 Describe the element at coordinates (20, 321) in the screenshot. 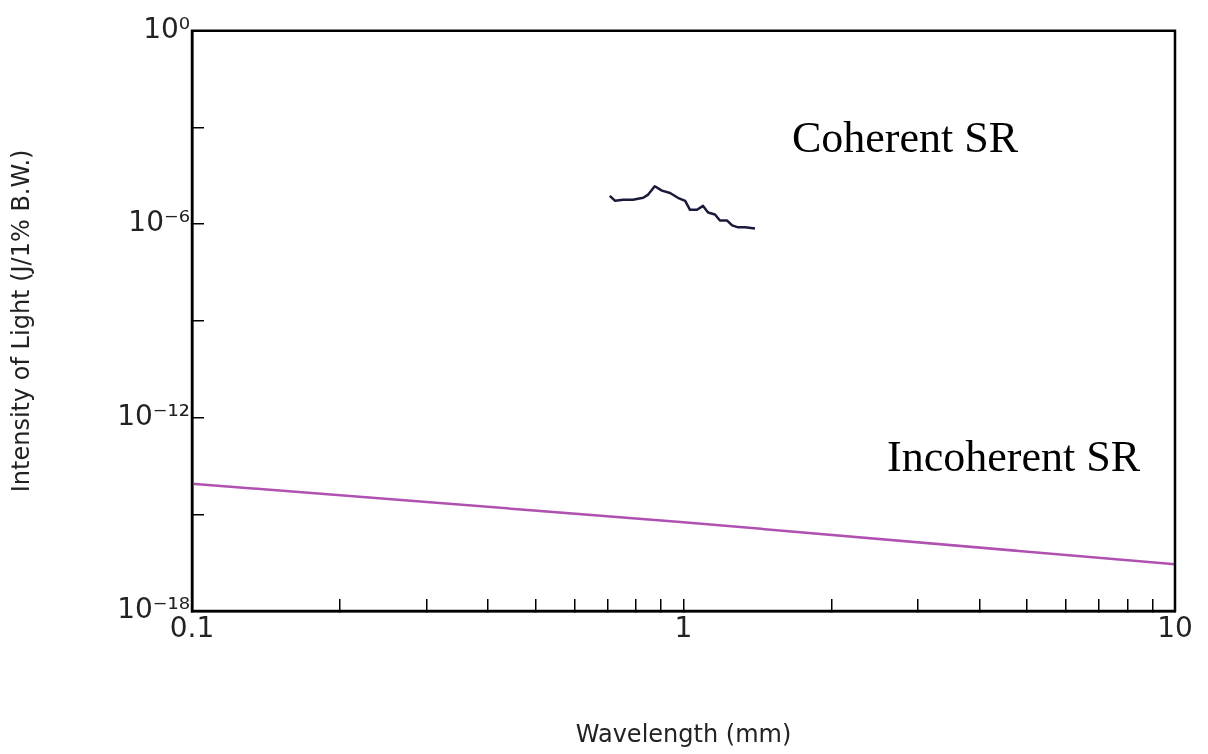

I see `y-axis-title: Intensity of Light (J/1% B.W.)` at that location.